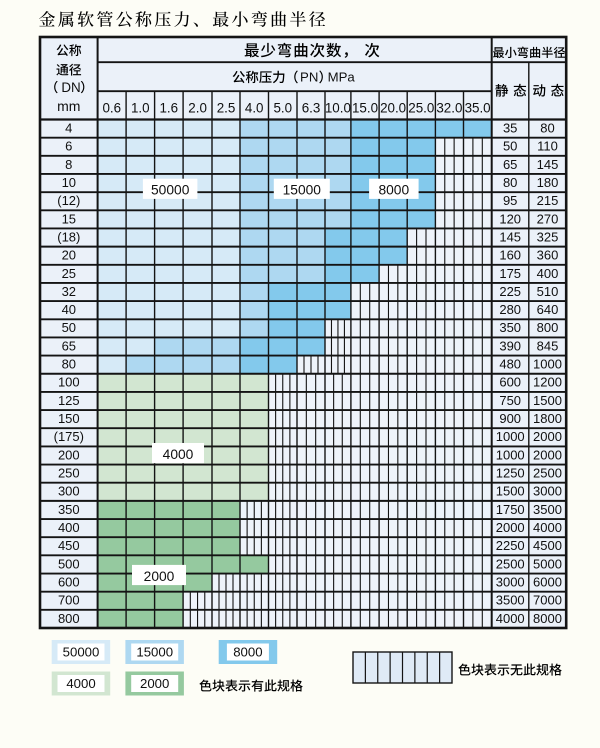 This screenshot has width=600, height=748. I want to click on svg-text: 32, so click(69, 291).